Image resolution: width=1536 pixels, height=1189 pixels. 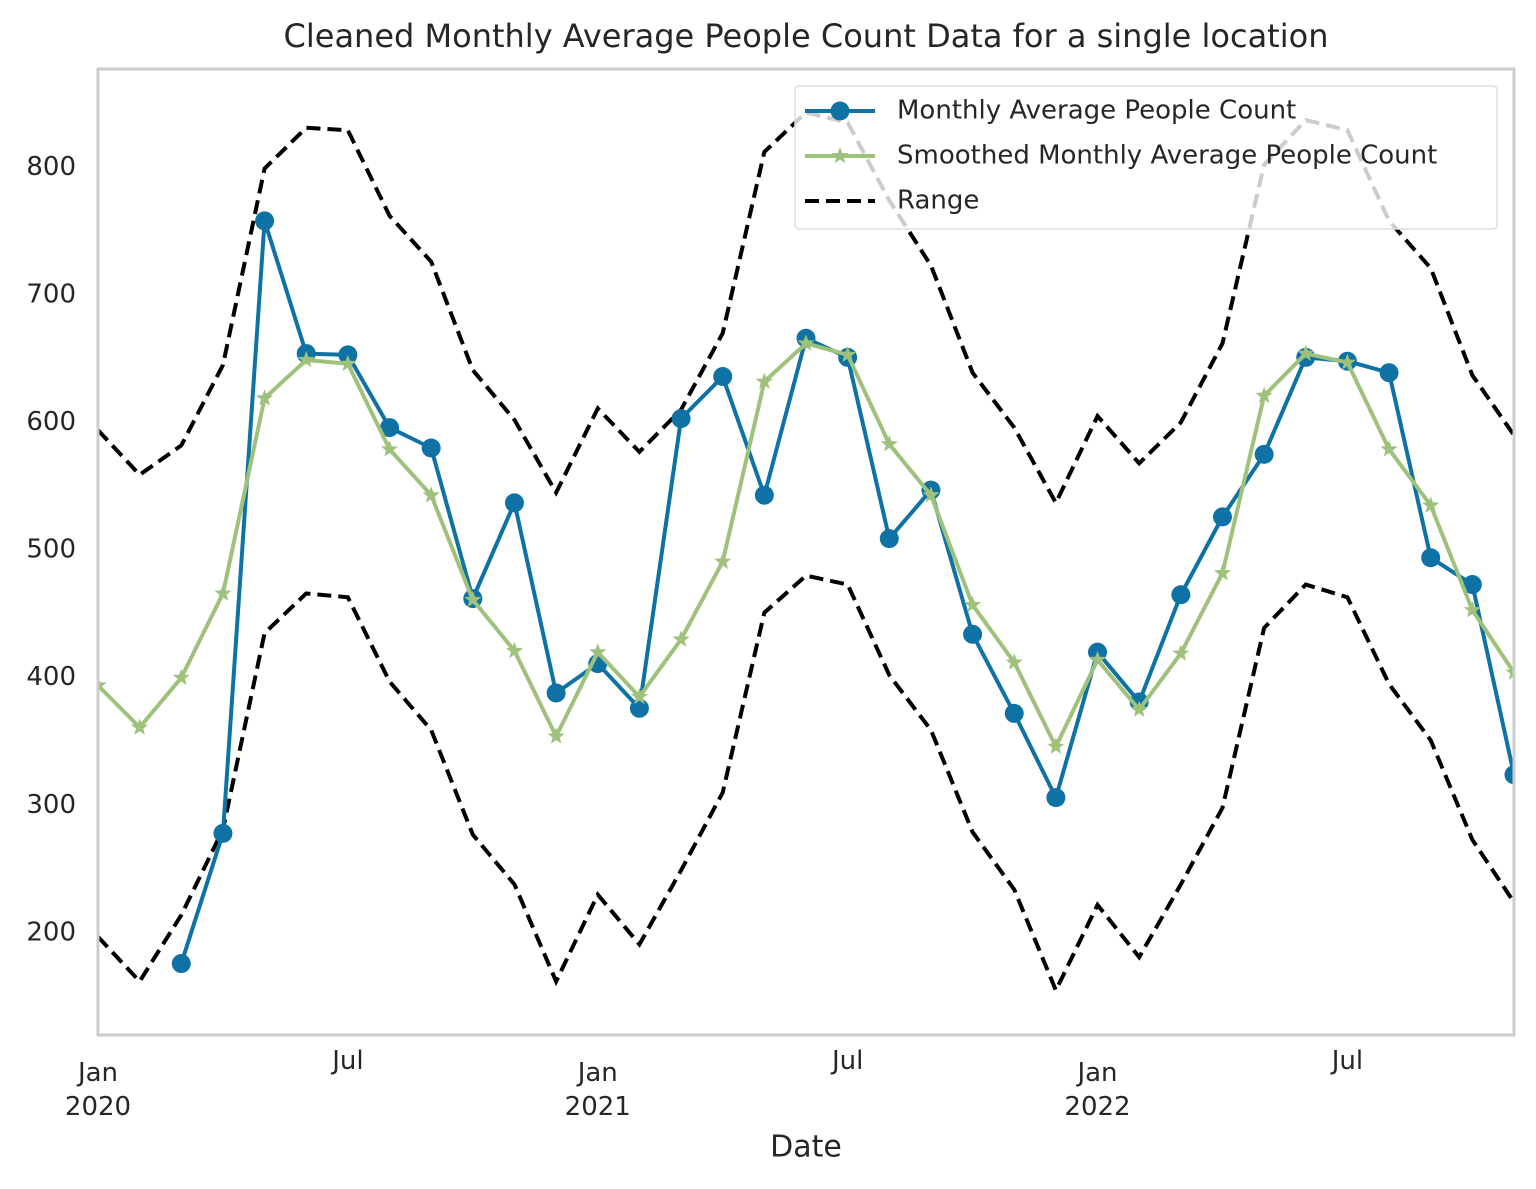 What do you see at coordinates (1097, 1090) in the screenshot?
I see `x-tick-label: Jan 2022` at bounding box center [1097, 1090].